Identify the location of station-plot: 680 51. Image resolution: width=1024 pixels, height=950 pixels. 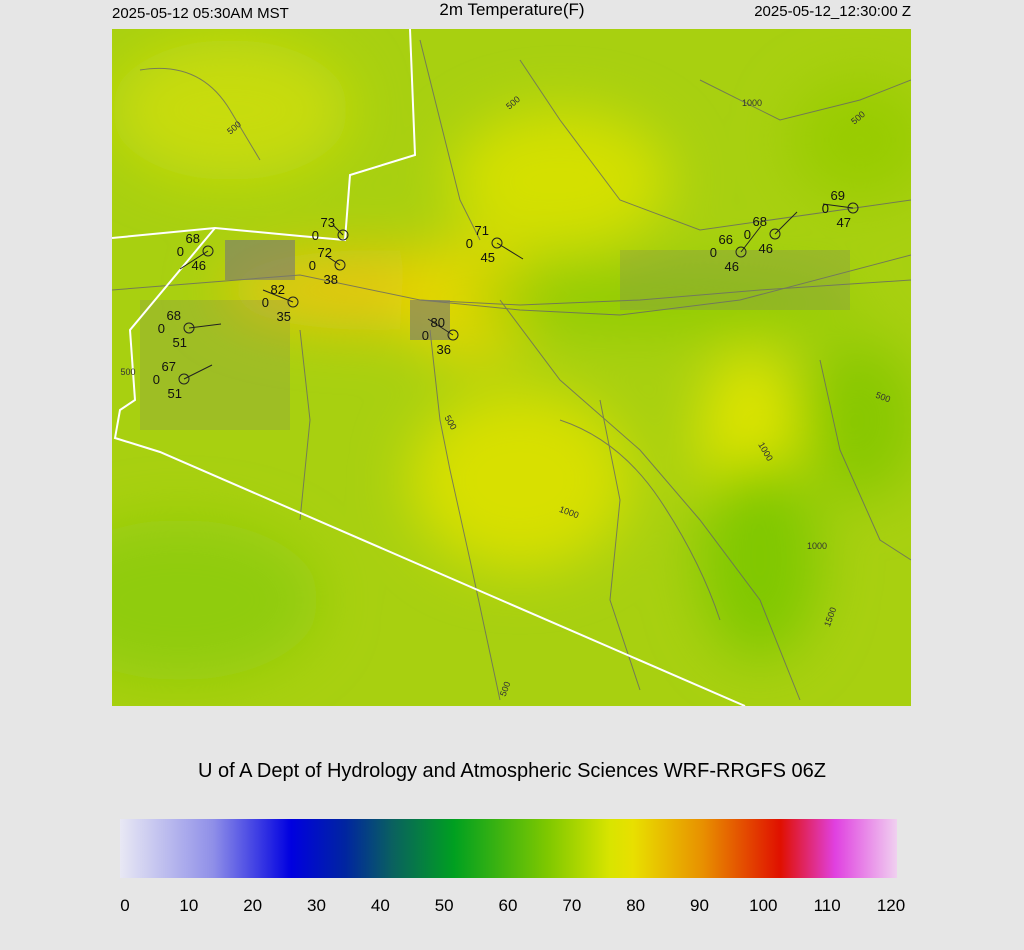
(190, 329).